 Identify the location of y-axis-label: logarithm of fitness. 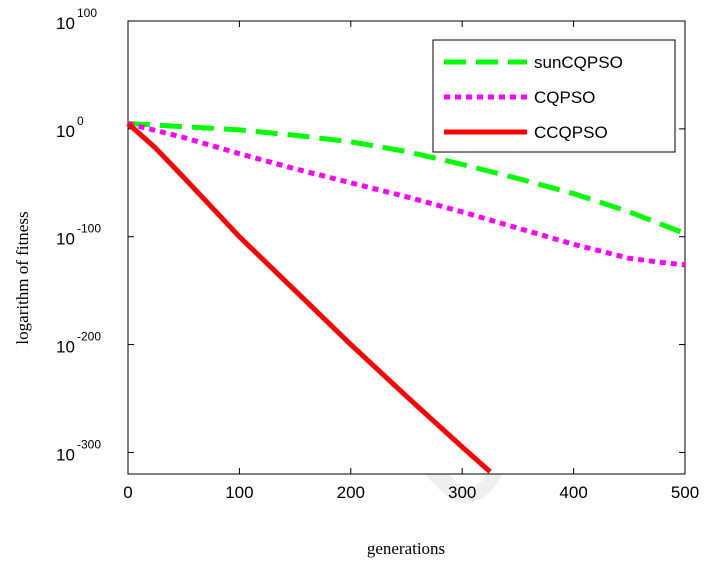
(22, 277).